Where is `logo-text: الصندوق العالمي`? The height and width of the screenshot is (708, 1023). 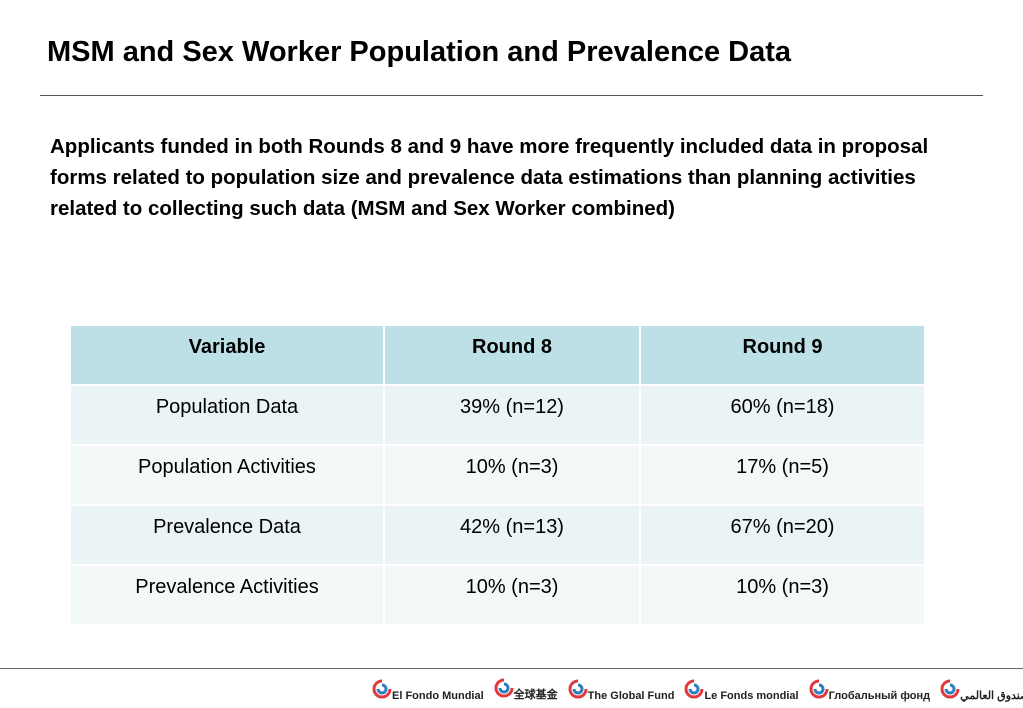 logo-text: الصندوق العالمي is located at coordinates (991, 695).